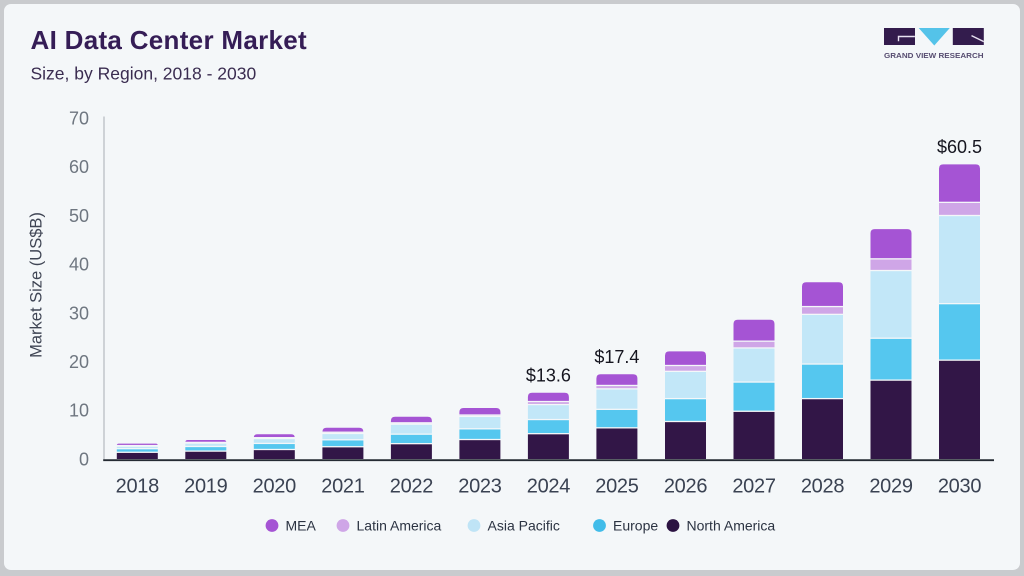 The height and width of the screenshot is (576, 1024). What do you see at coordinates (822, 487) in the screenshot?
I see `svg-text: 2028` at bounding box center [822, 487].